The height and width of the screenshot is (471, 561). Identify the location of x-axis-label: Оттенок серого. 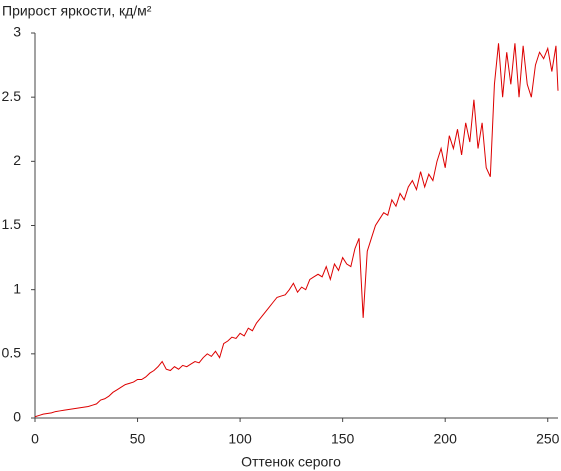
(291, 462).